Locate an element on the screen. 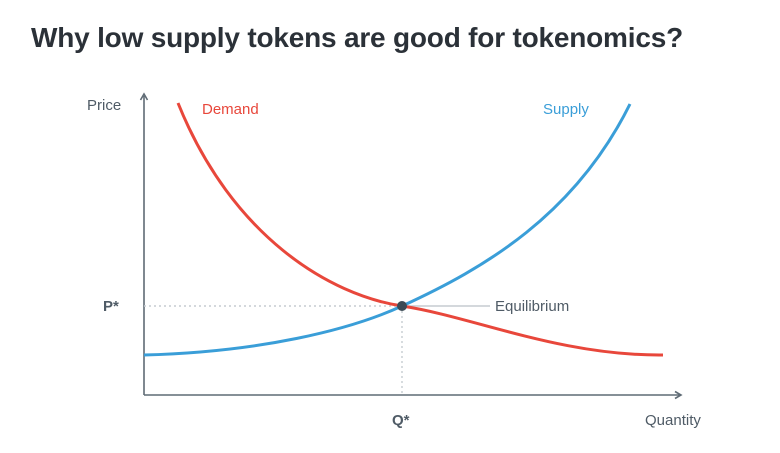 This screenshot has width=780, height=453. price-marker-label: P* is located at coordinates (111, 306).